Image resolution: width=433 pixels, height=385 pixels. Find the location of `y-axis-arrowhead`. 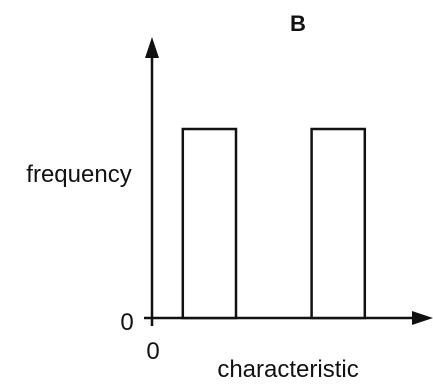

y-axis-arrowhead is located at coordinates (152, 47).